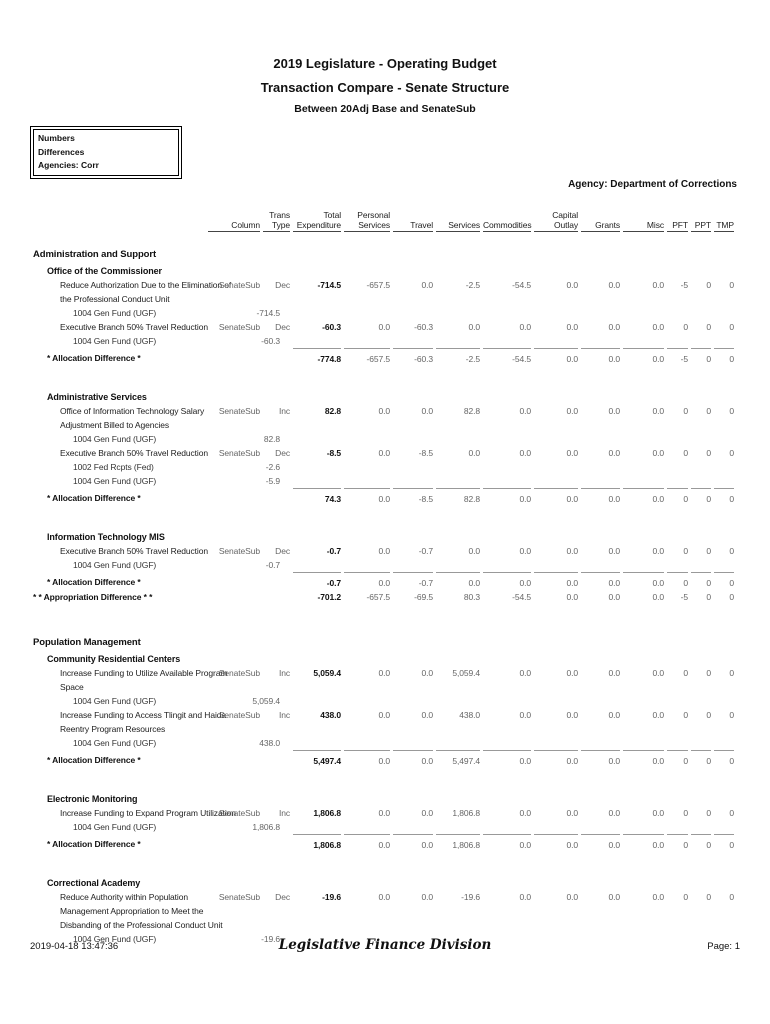 This screenshot has height=1024, width=770. Describe the element at coordinates (383, 536) in the screenshot. I see `subsection-row: Information Technology MIS` at that location.